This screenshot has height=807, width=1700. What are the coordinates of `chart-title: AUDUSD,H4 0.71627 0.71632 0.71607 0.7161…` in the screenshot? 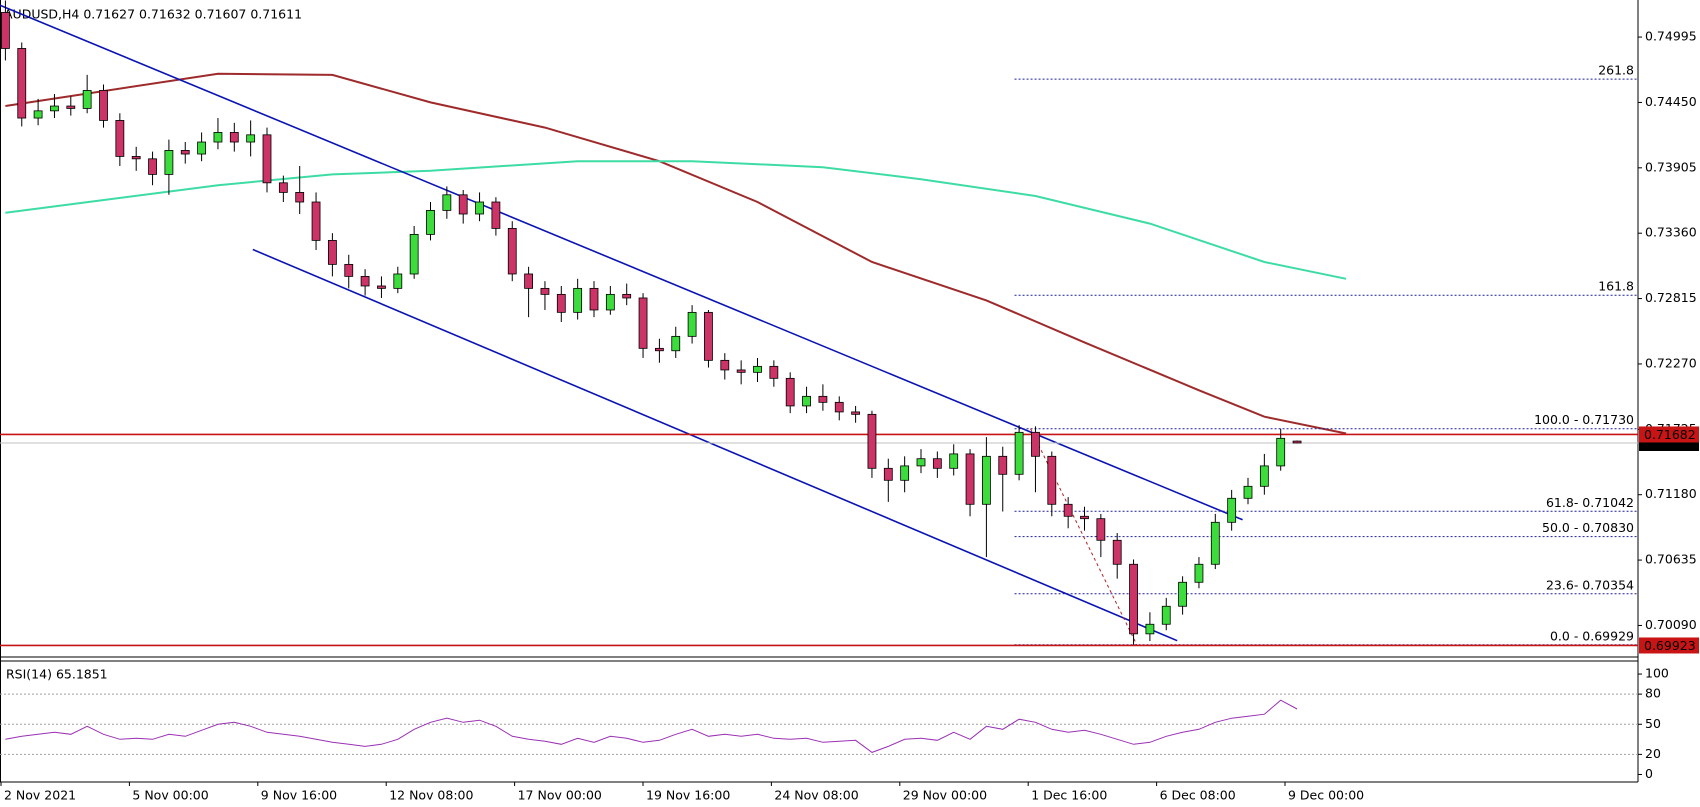 It's located at (153, 14).